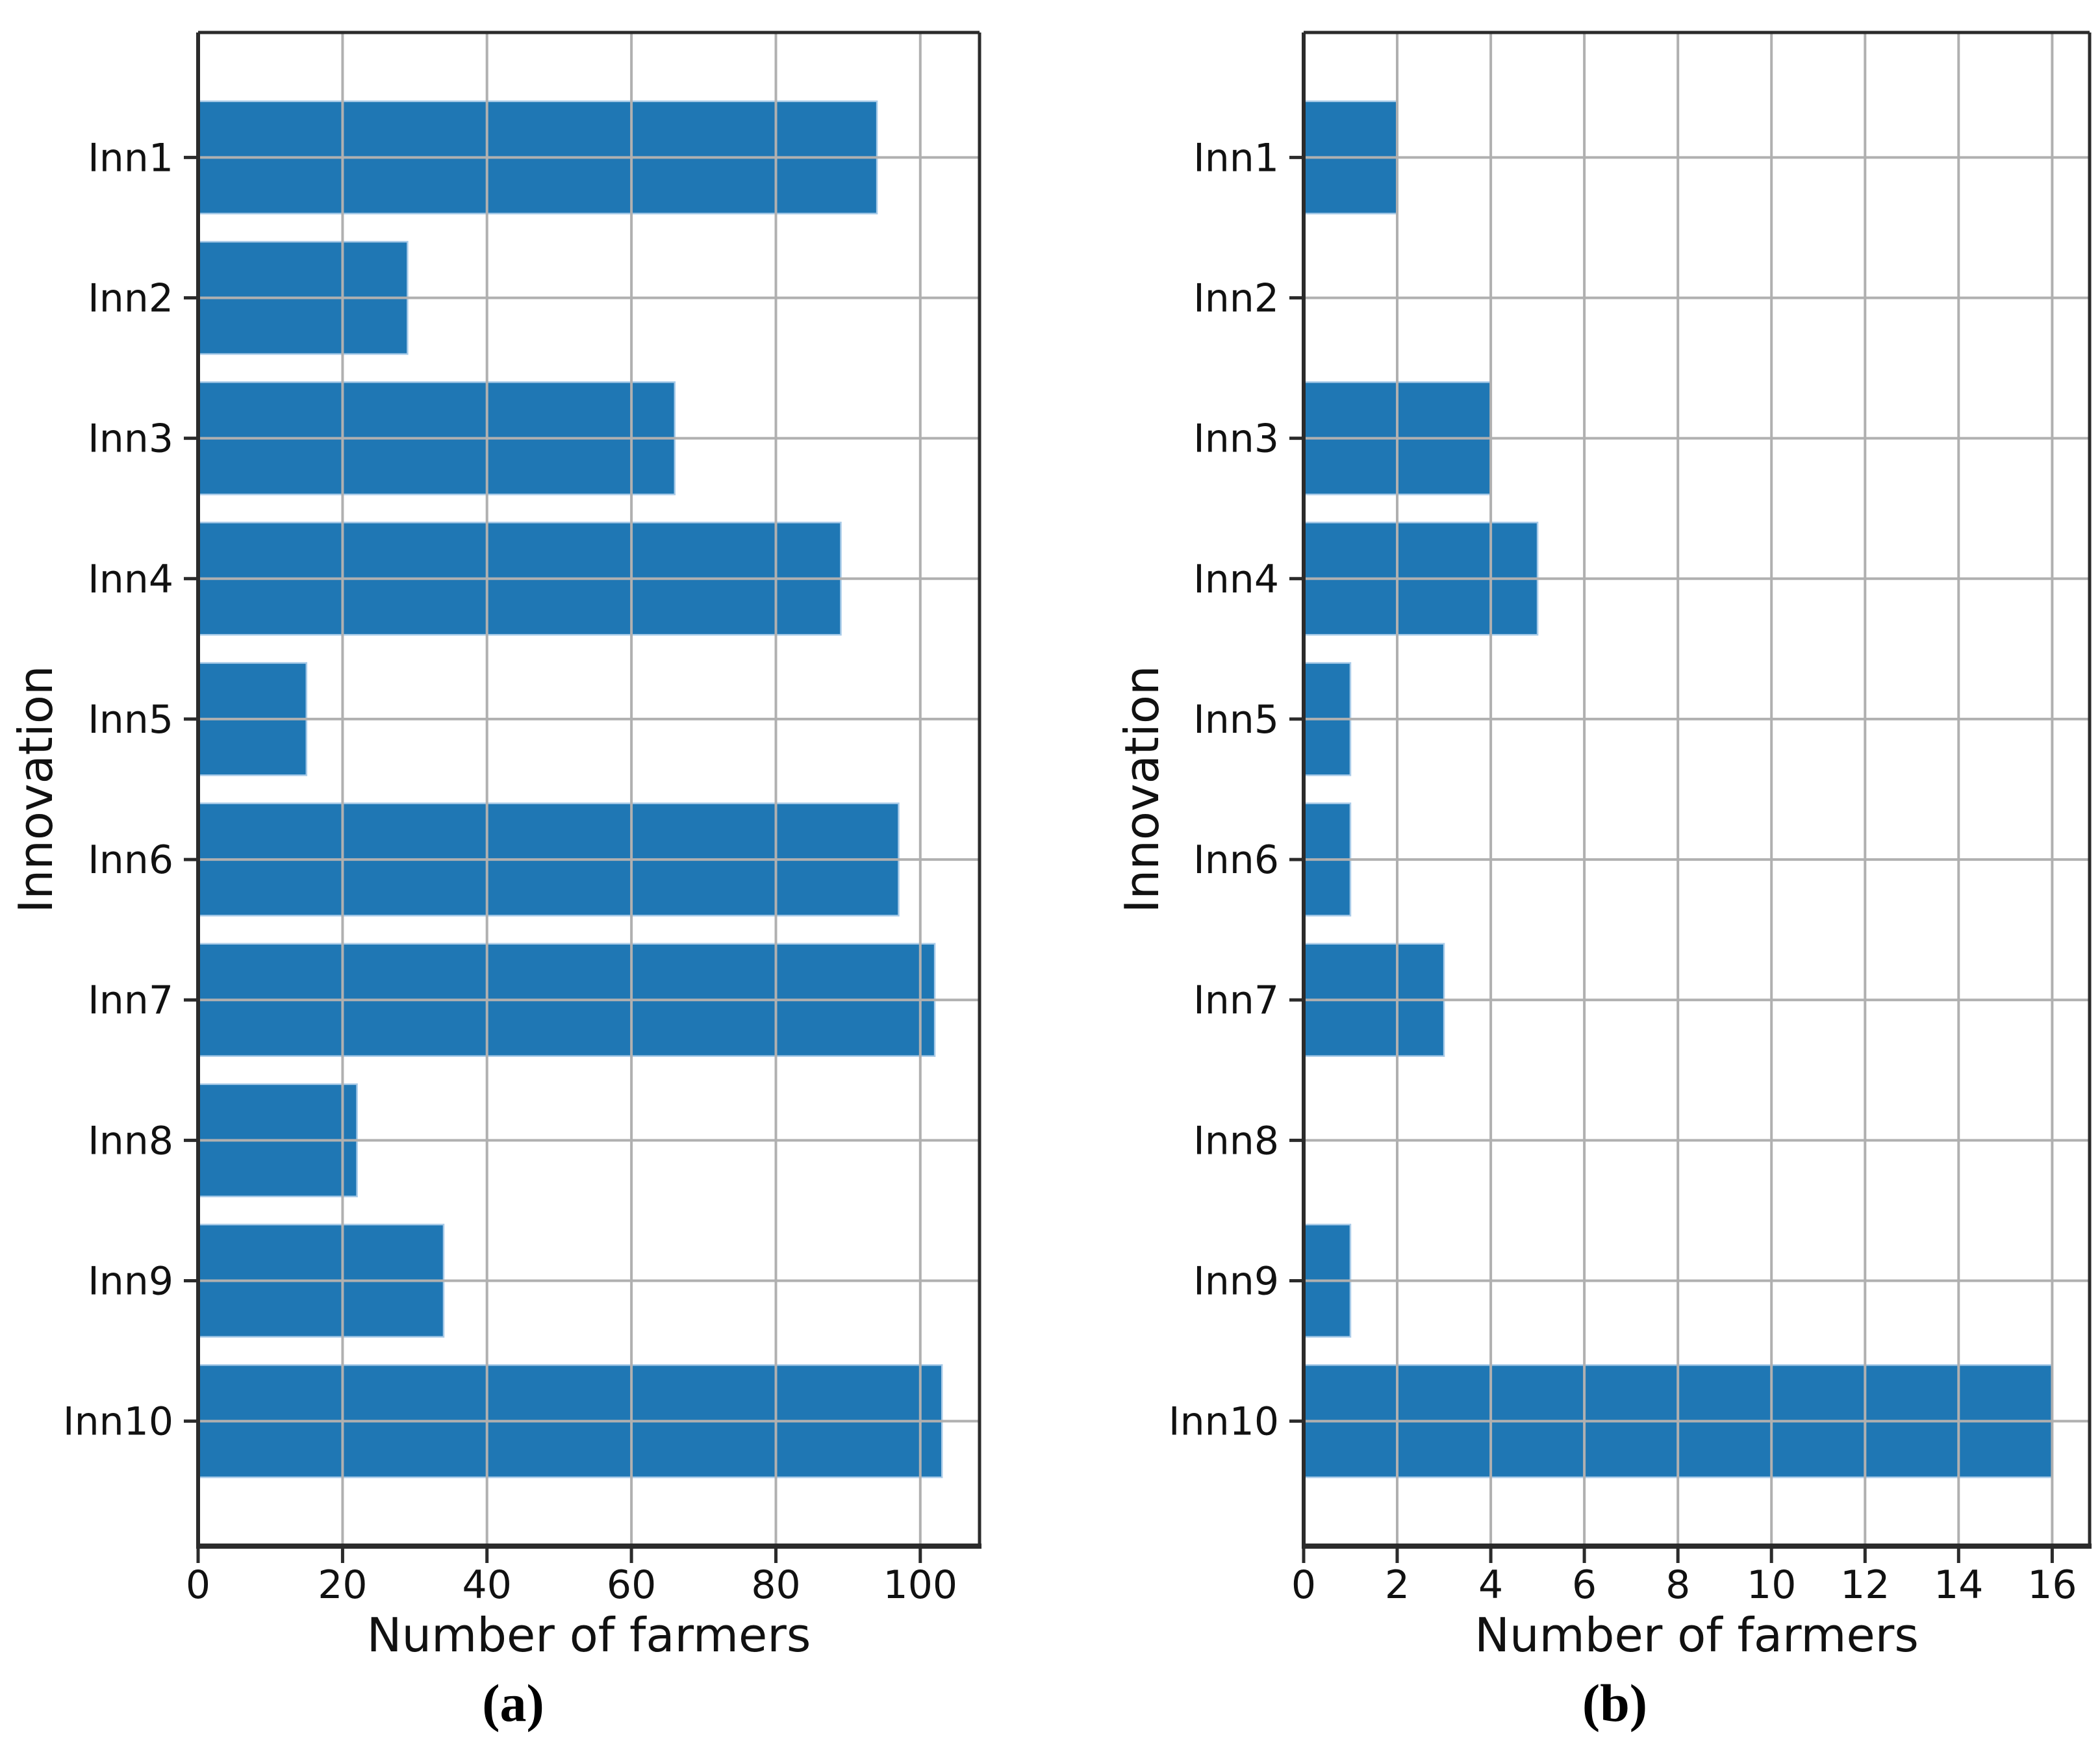 This screenshot has height=1741, width=2100. I want to click on category-label-inn7-b: Inn7, so click(1236, 1000).